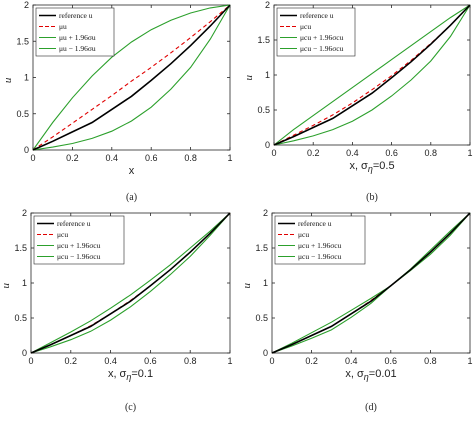  What do you see at coordinates (77, 37) in the screenshot?
I see `legend-entry: μu + 1.96σu` at bounding box center [77, 37].